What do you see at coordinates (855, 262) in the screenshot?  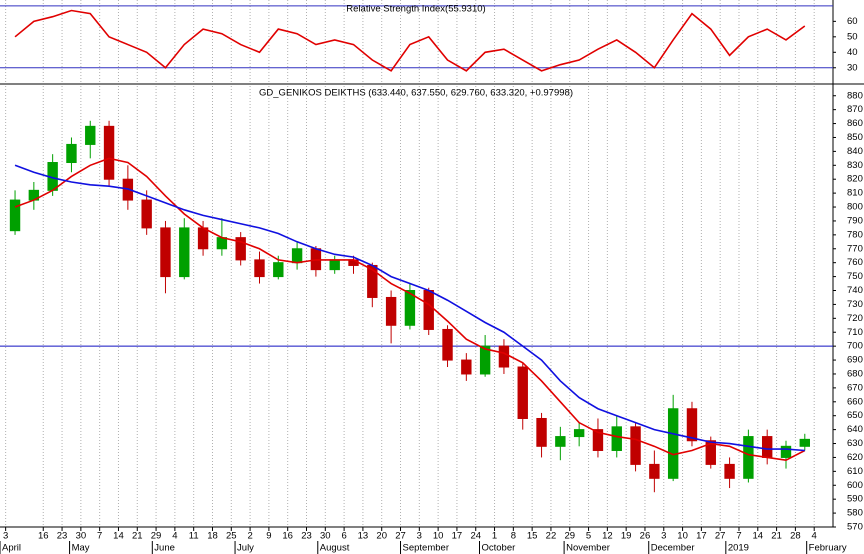 I see `y-tick-label: 760` at bounding box center [855, 262].